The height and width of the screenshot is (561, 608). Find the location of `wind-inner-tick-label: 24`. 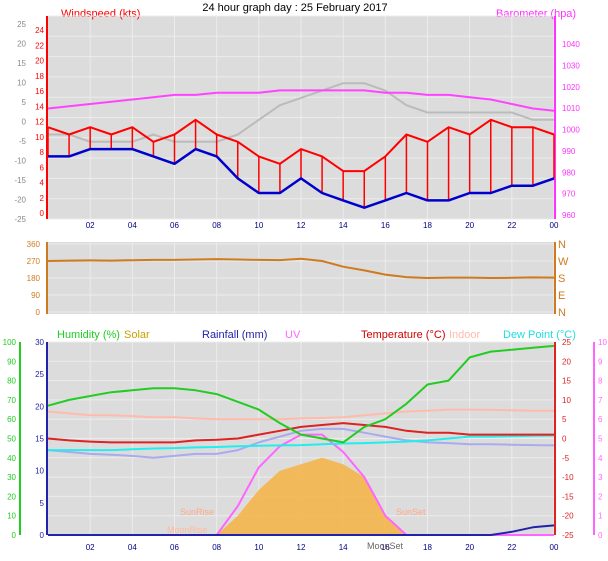

wind-inner-tick-label: 24 is located at coordinates (39, 30).